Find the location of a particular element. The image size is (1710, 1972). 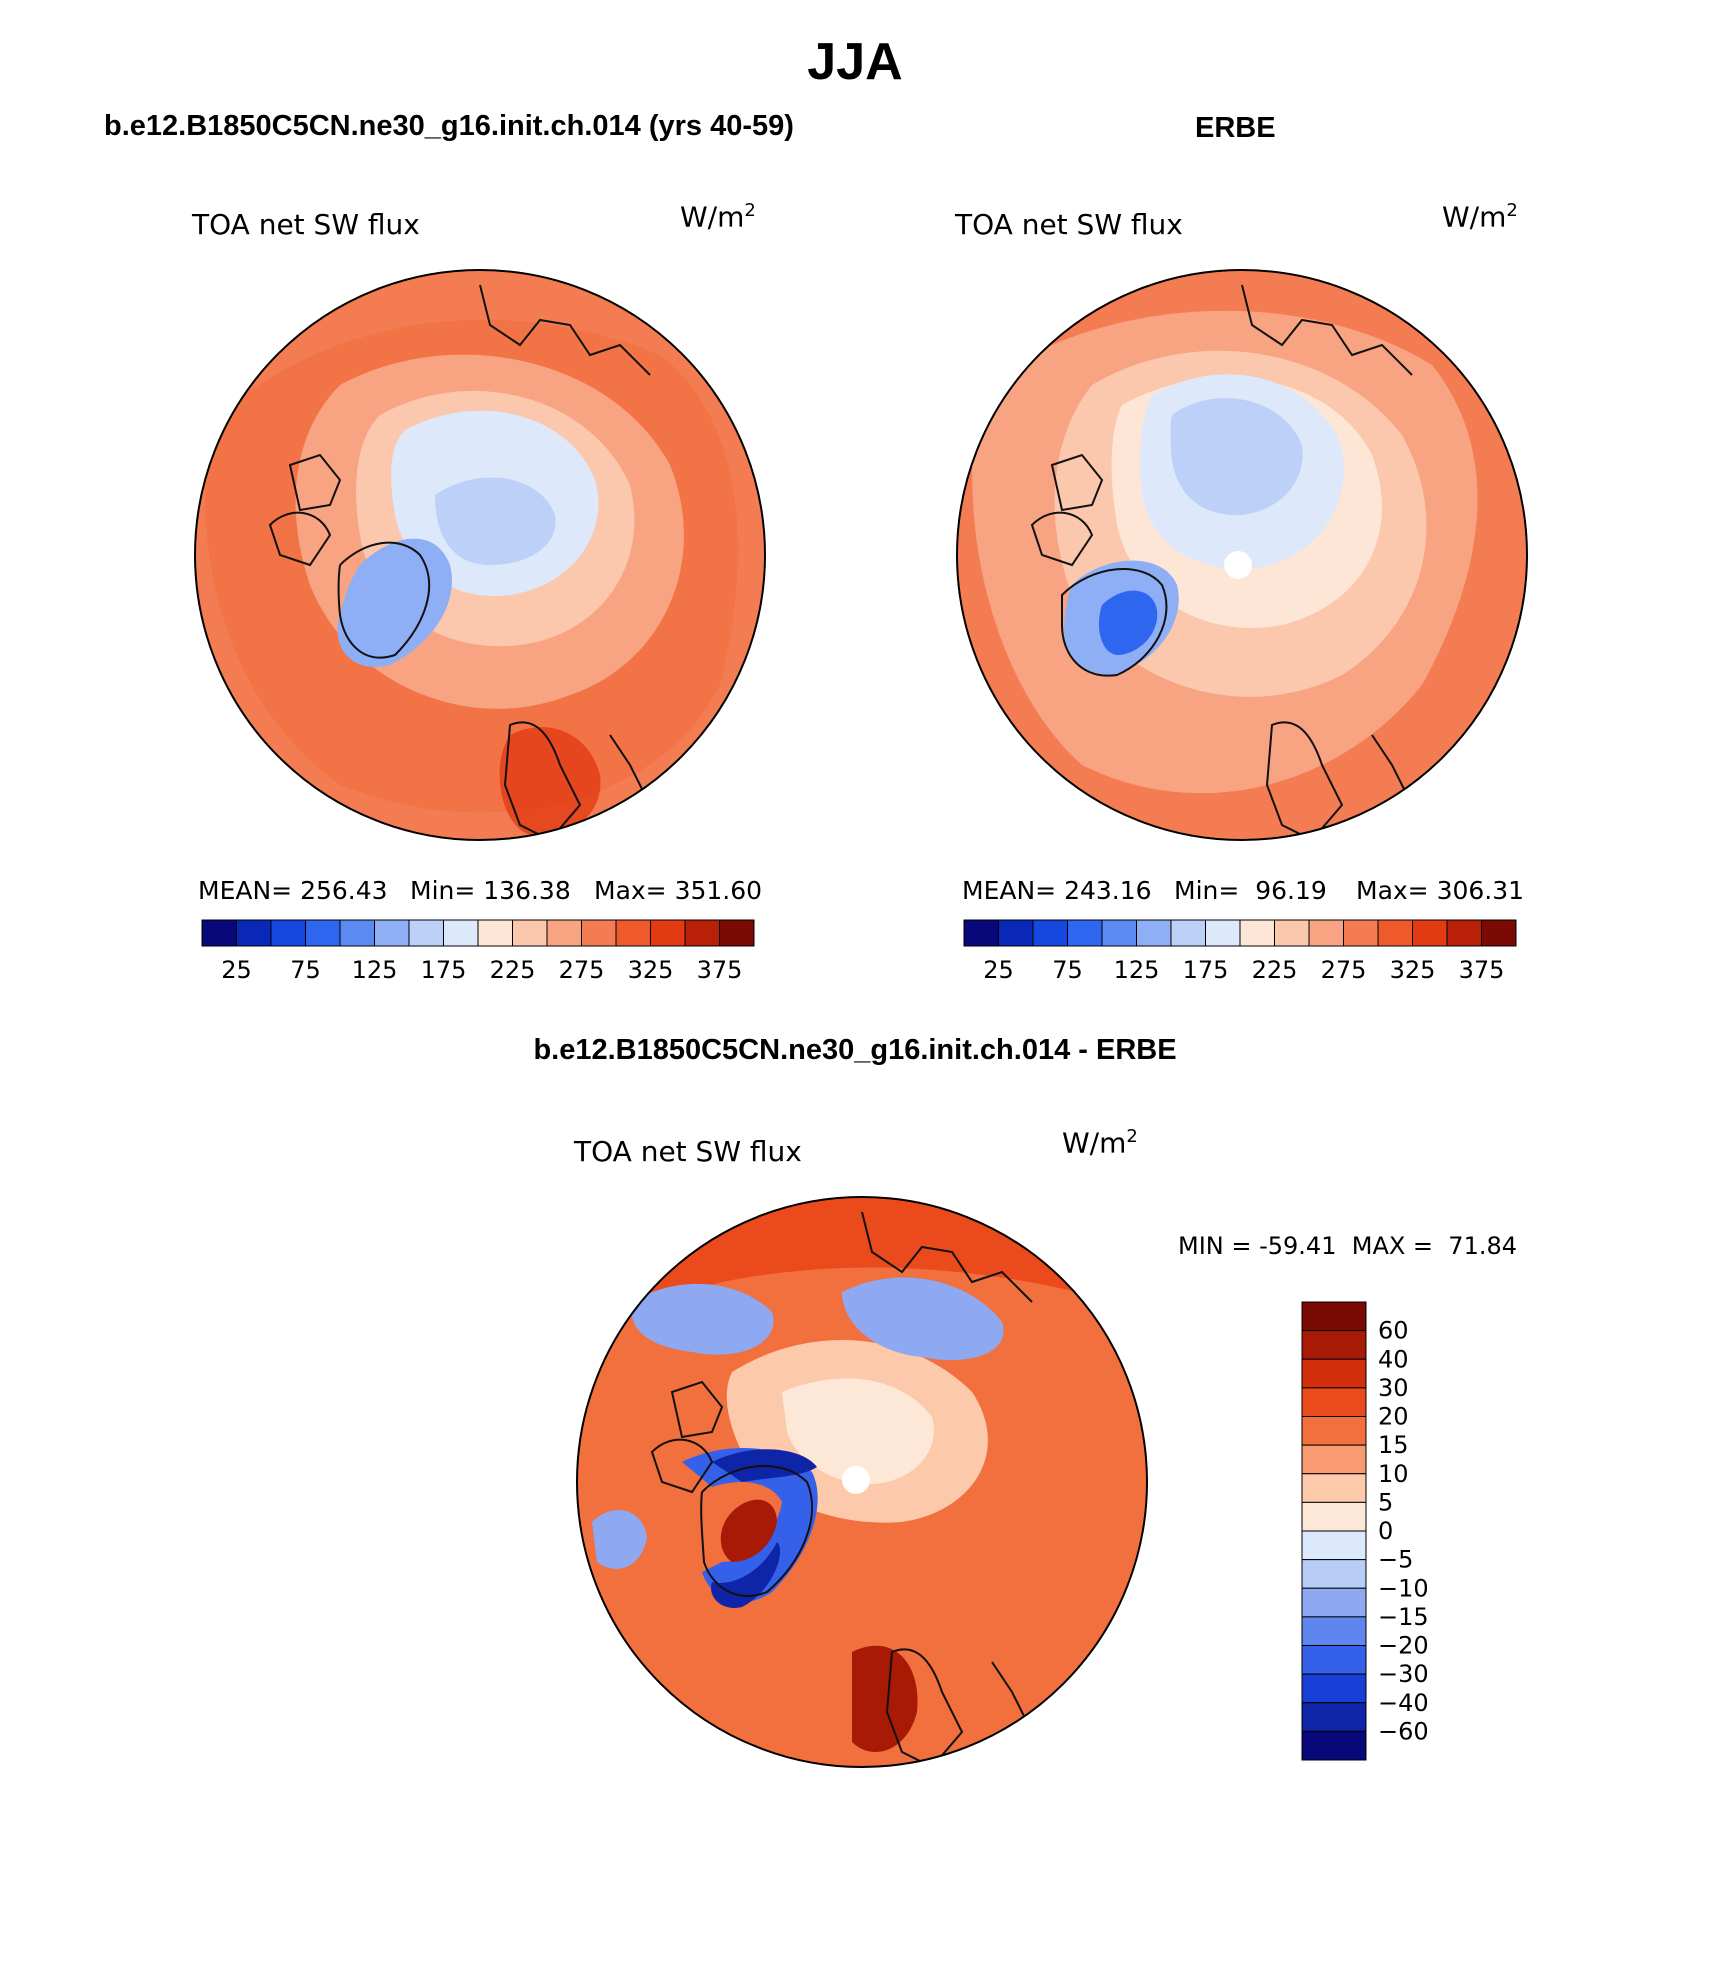

diff-colorbar-tick-label: 10 is located at coordinates (1393, 1474).